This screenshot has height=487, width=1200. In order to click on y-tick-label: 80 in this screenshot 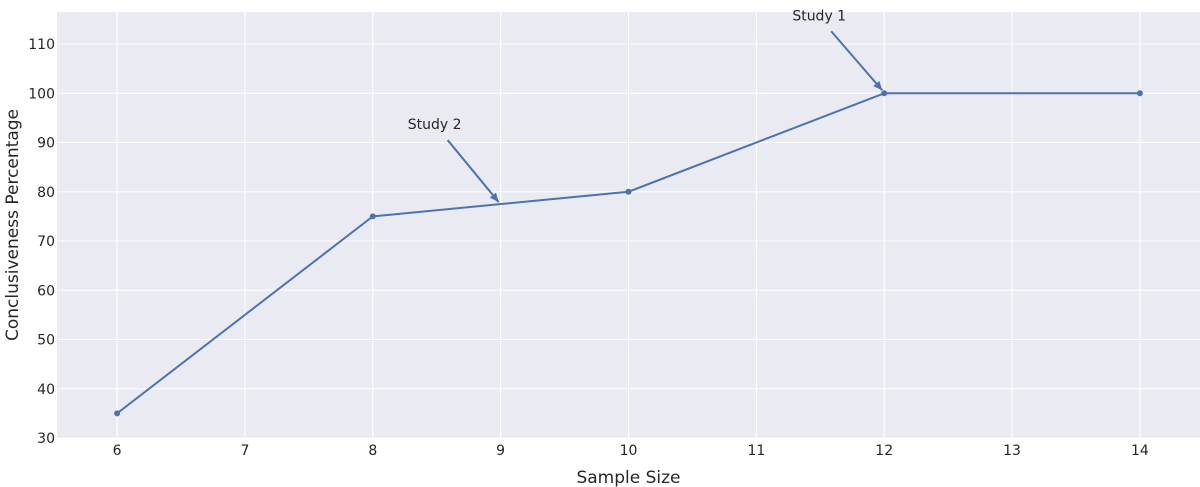, I will do `click(46, 193)`.